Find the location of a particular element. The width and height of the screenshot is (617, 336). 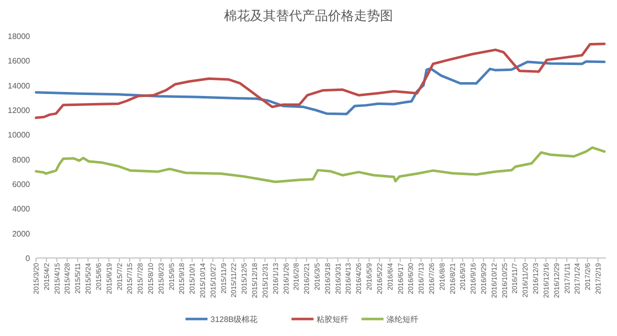

y-tick-label: 2000 is located at coordinates (21, 233).